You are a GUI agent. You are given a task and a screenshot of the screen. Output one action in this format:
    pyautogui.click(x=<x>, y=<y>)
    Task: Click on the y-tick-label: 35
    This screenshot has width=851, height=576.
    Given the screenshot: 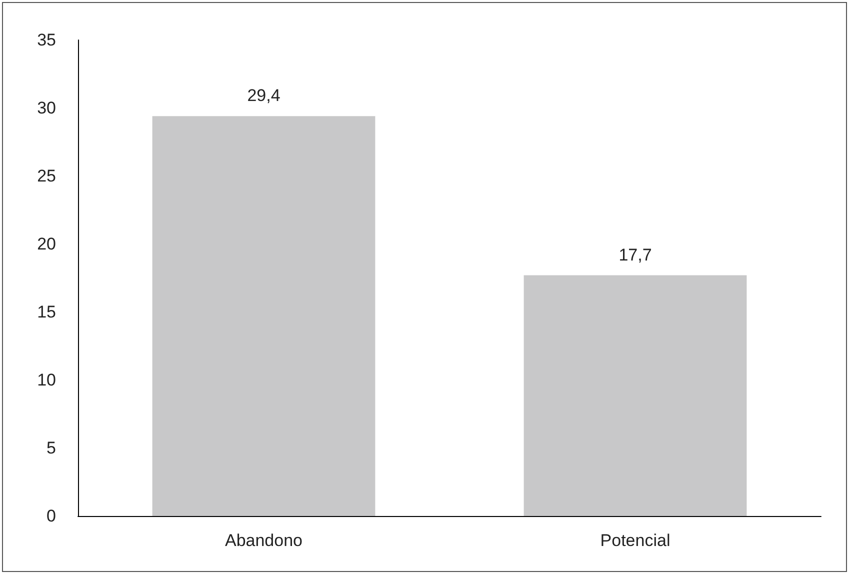 What is the action you would take?
    pyautogui.click(x=46, y=40)
    